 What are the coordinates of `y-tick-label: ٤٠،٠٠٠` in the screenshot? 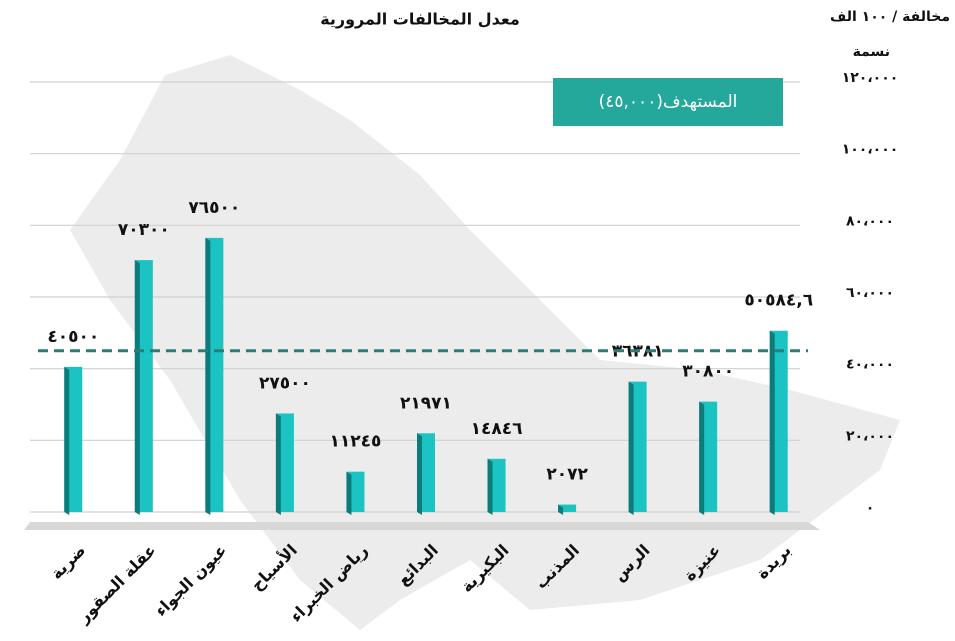 It's located at (870, 365).